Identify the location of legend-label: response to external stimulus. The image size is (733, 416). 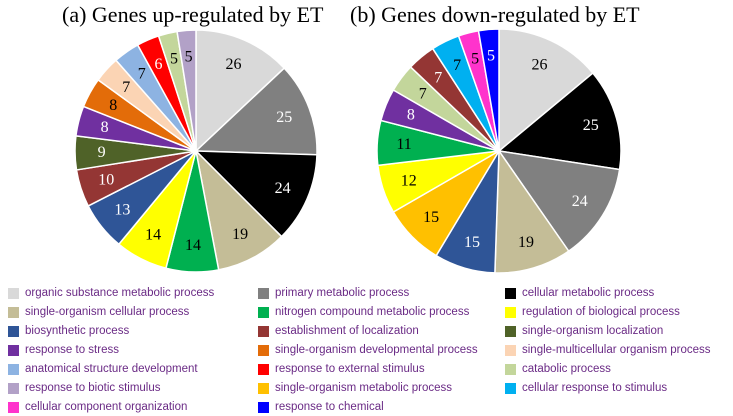
(350, 369).